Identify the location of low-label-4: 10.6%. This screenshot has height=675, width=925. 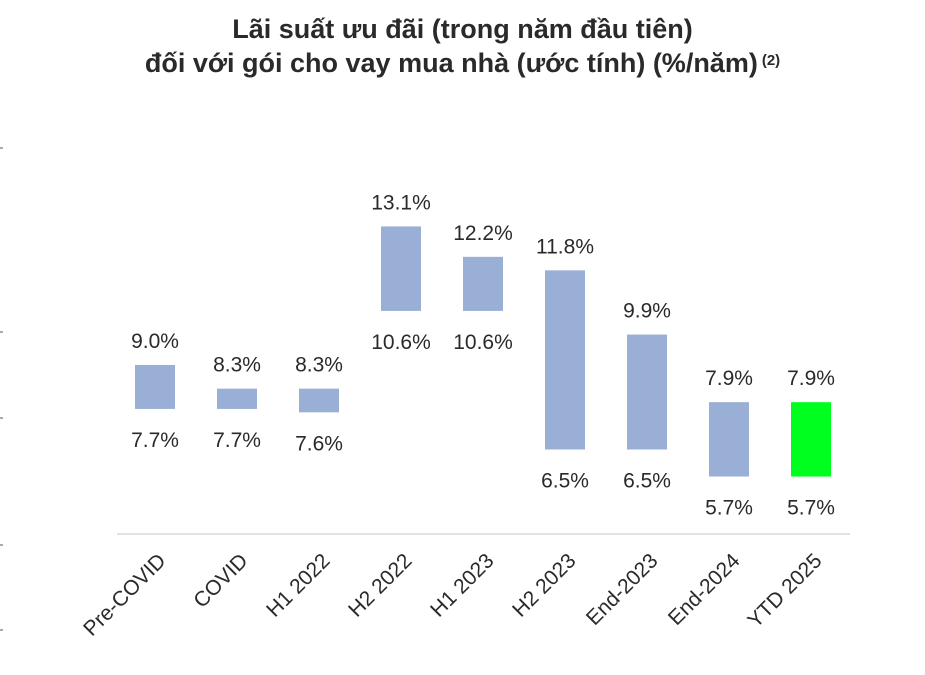
(483, 342).